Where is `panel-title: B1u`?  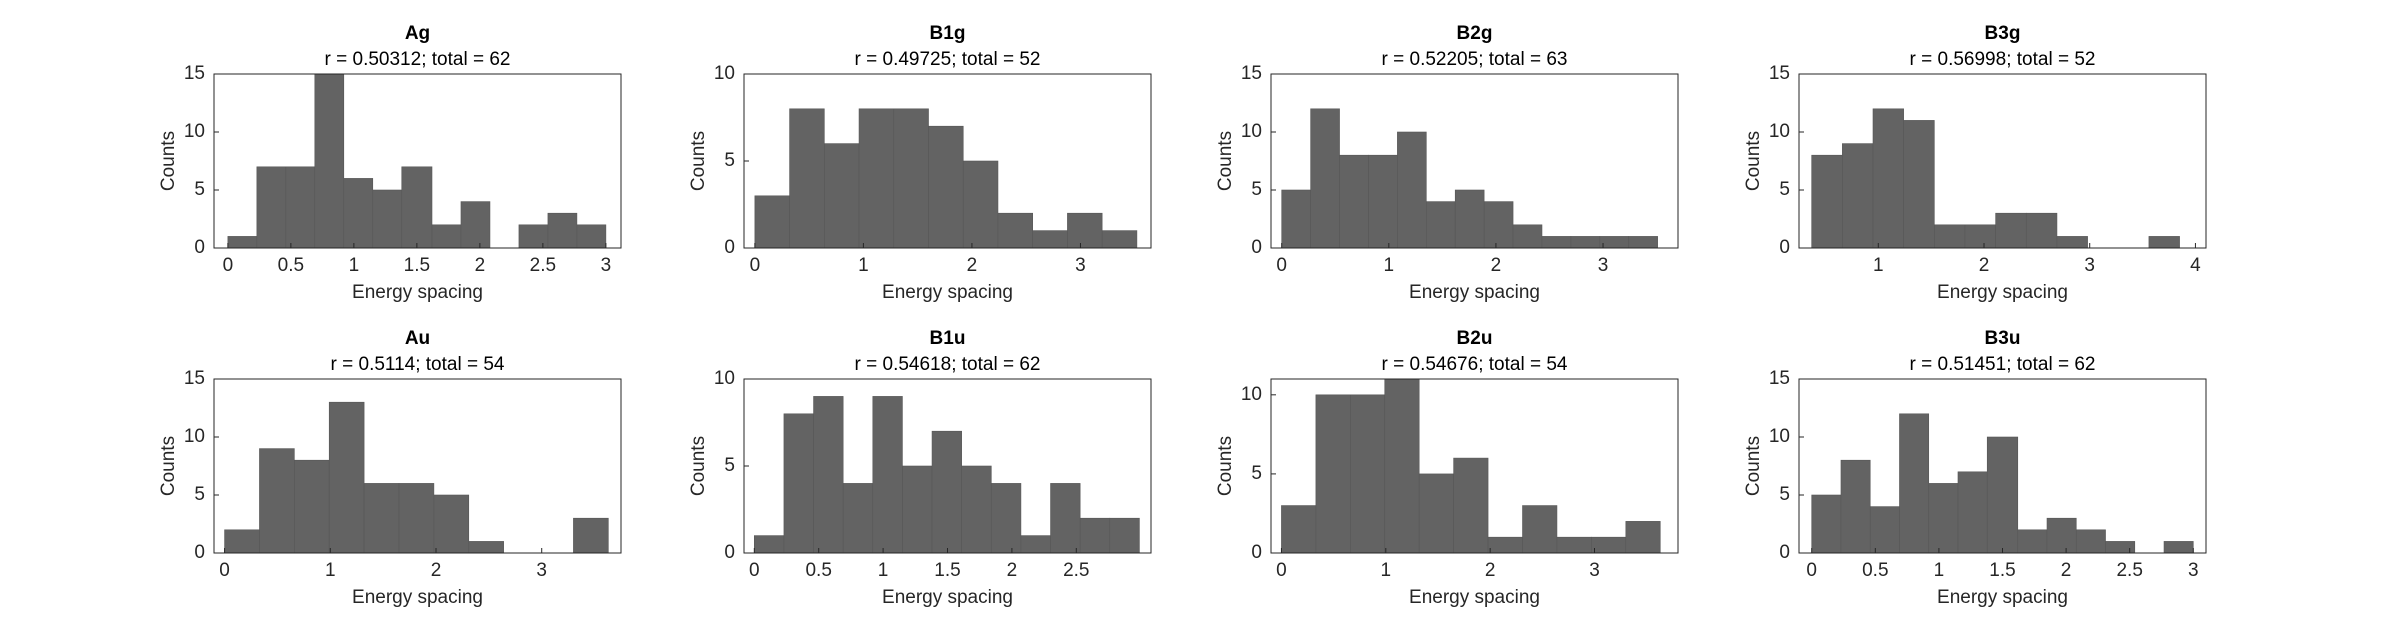 panel-title: B1u is located at coordinates (948, 338).